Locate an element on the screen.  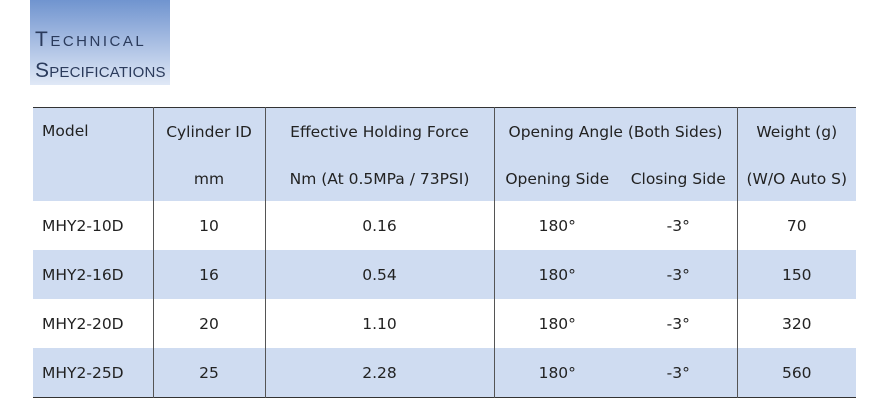
cell: 10 is located at coordinates (208, 225).